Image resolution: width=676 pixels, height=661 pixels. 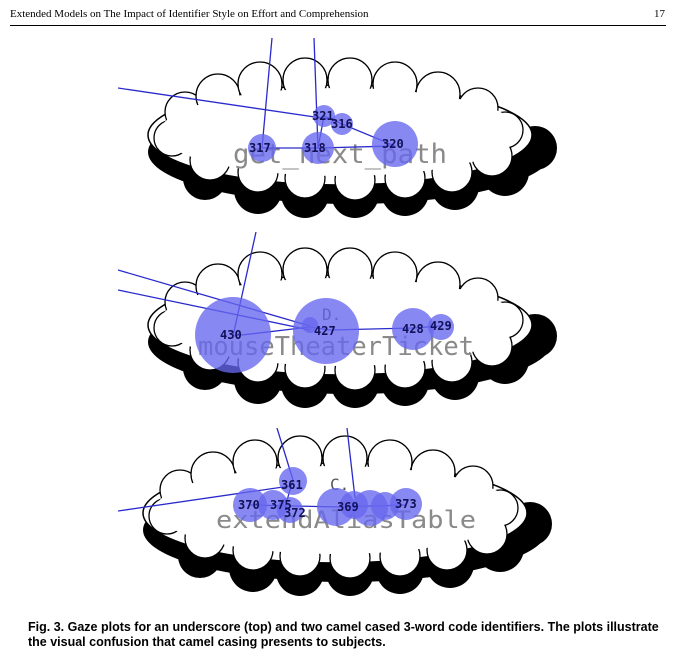 What do you see at coordinates (292, 485) in the screenshot?
I see `fixation-label: 361` at bounding box center [292, 485].